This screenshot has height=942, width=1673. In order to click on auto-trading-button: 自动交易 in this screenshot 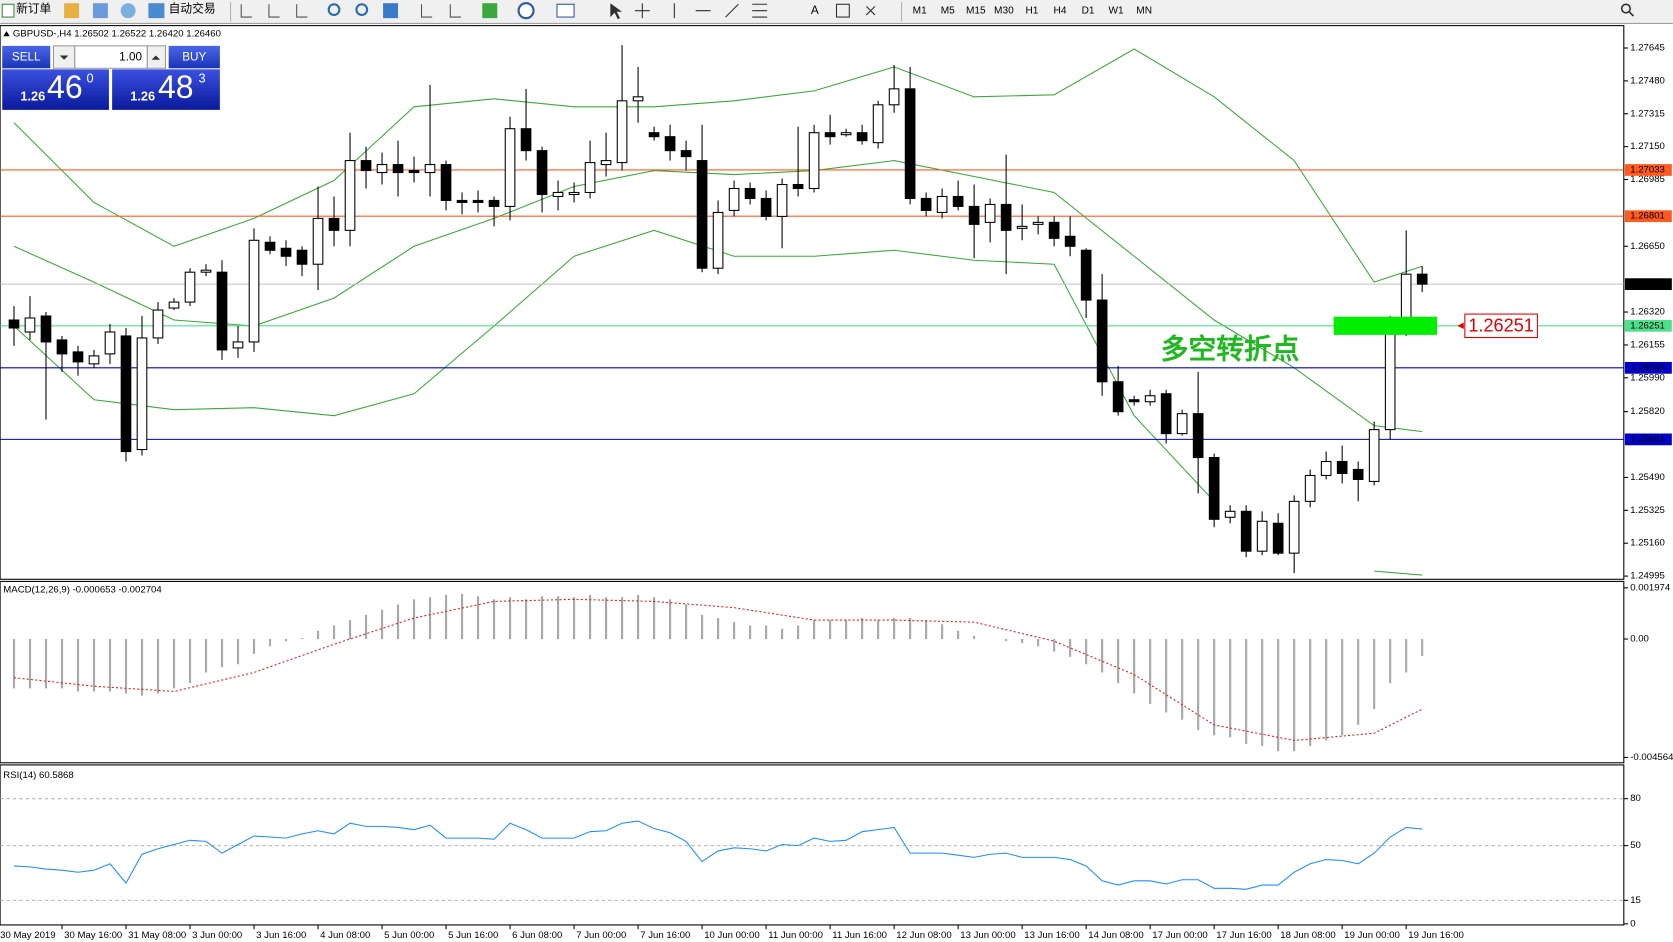, I will do `click(182, 10)`.